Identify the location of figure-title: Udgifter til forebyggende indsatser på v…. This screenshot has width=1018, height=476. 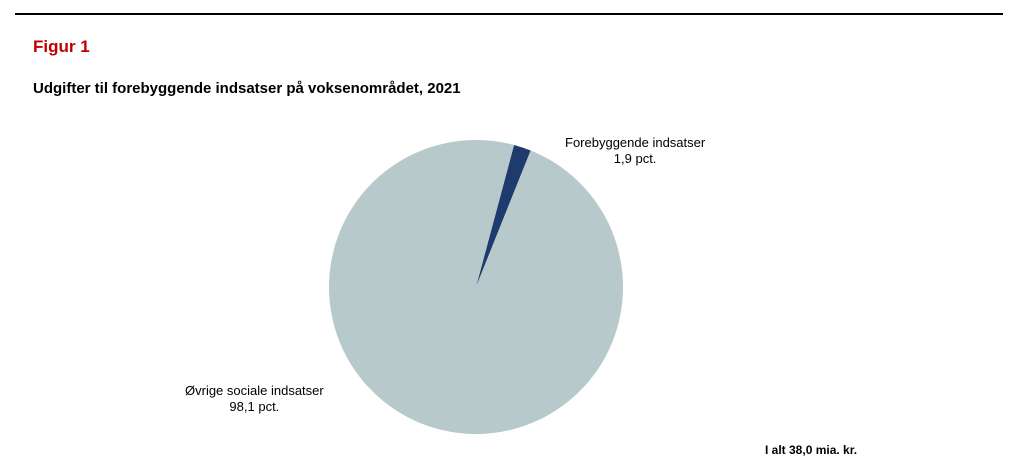
(247, 88).